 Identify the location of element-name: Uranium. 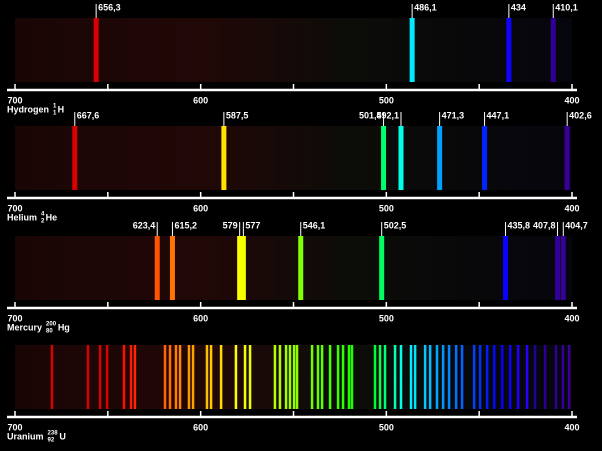
(25, 436).